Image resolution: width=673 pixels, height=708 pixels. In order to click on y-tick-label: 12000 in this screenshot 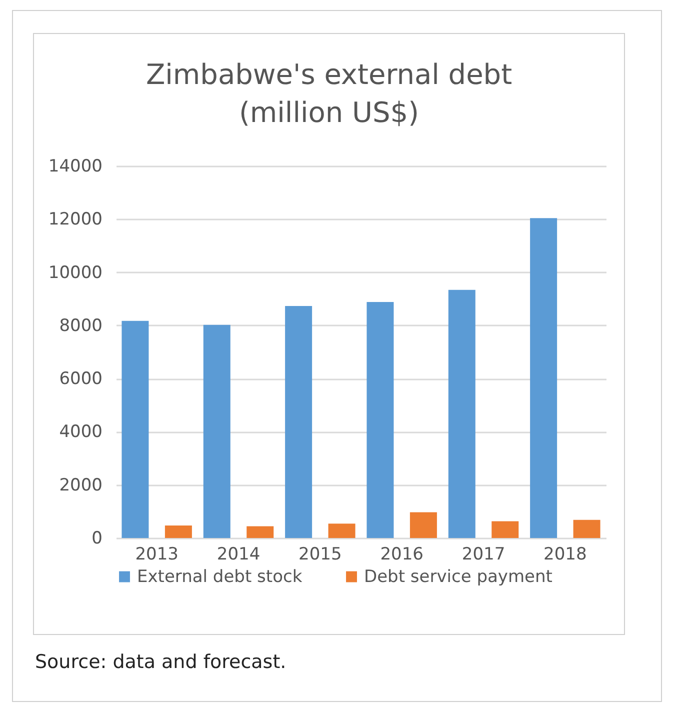, I will do `click(75, 220)`.